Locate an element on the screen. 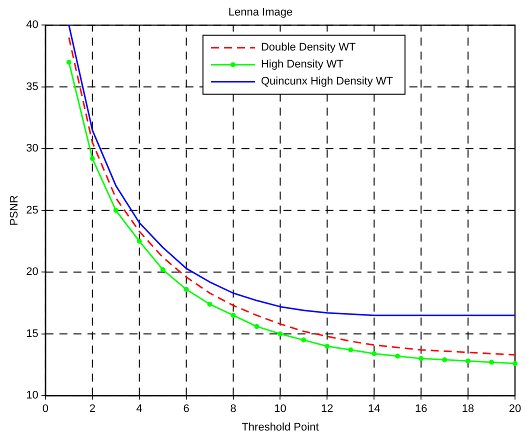  x-tick-label: 18 is located at coordinates (468, 409).